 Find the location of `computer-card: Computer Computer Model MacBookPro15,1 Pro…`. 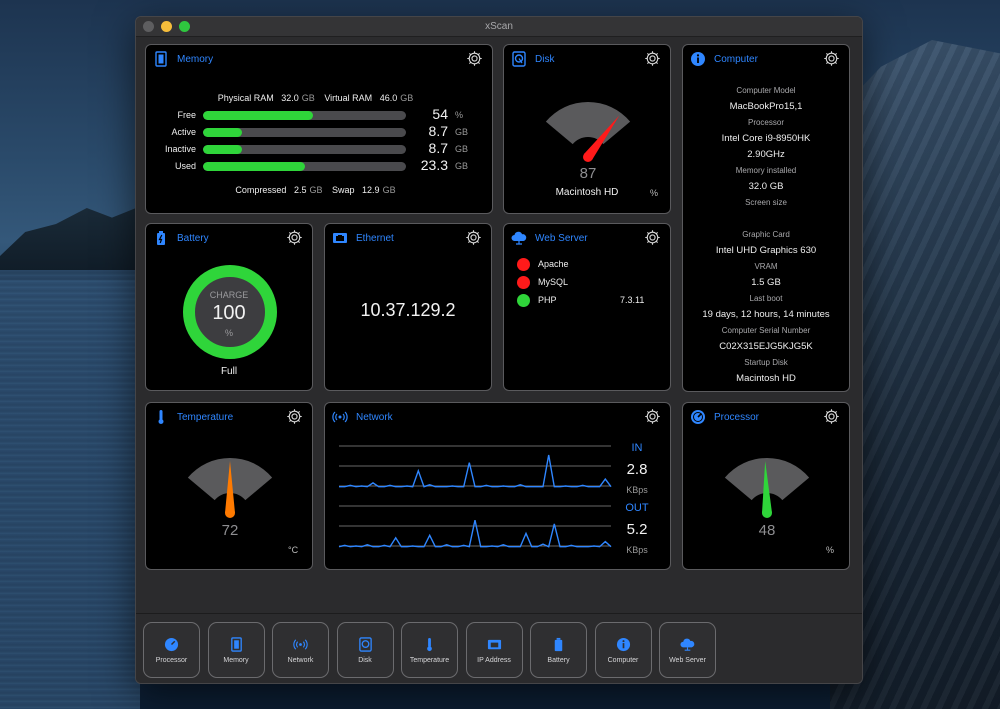

computer-card: Computer Computer Model MacBookPro15,1 Pro… is located at coordinates (766, 218).